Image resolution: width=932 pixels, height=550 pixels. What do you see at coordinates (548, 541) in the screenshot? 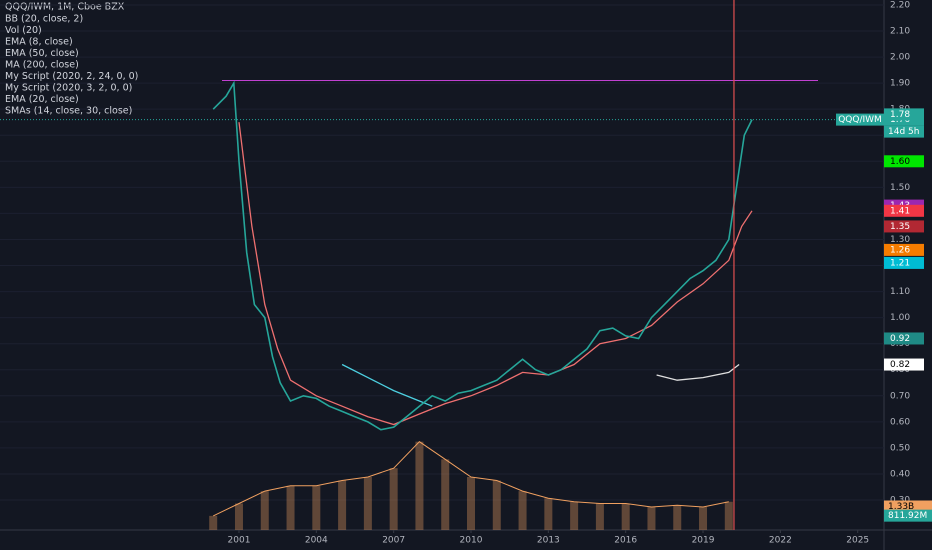
I see `x-tick-label: 2013` at bounding box center [548, 541].